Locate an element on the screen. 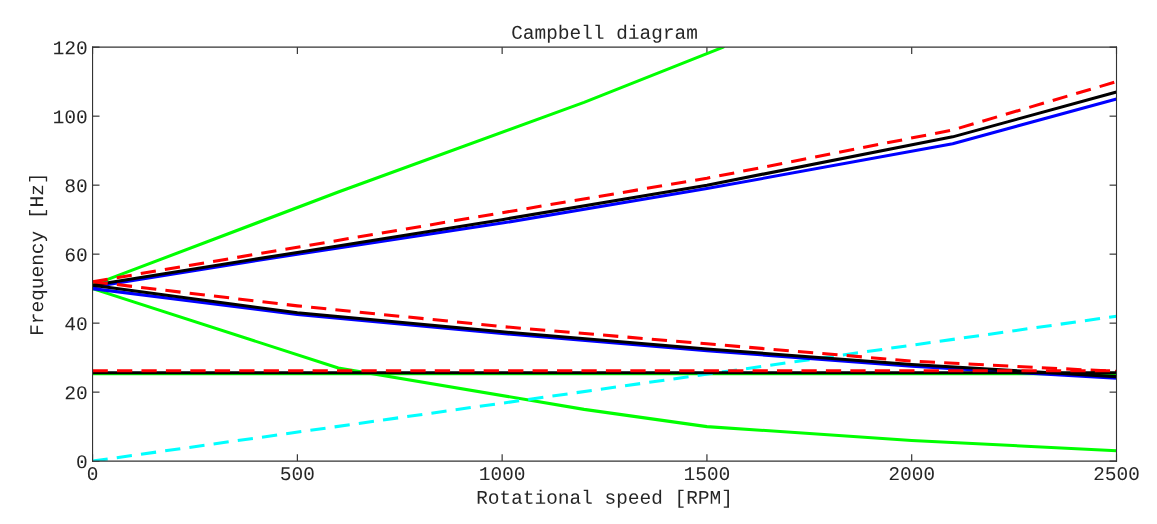 The height and width of the screenshot is (524, 1157). x-tick-label: 2500 is located at coordinates (1116, 474).